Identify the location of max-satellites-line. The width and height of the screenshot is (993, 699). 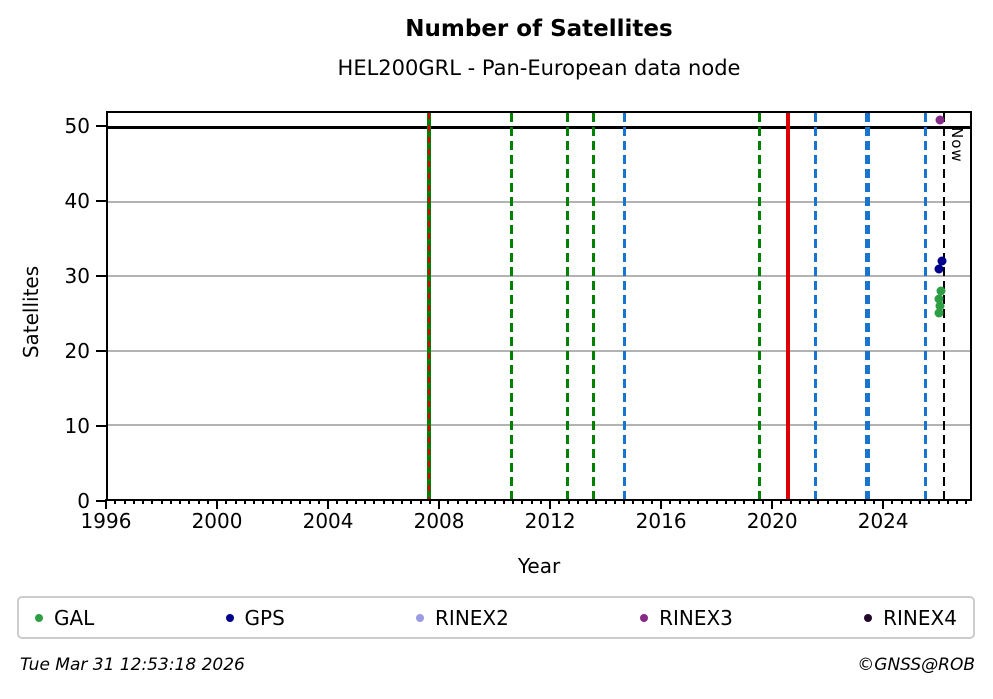
(539, 128).